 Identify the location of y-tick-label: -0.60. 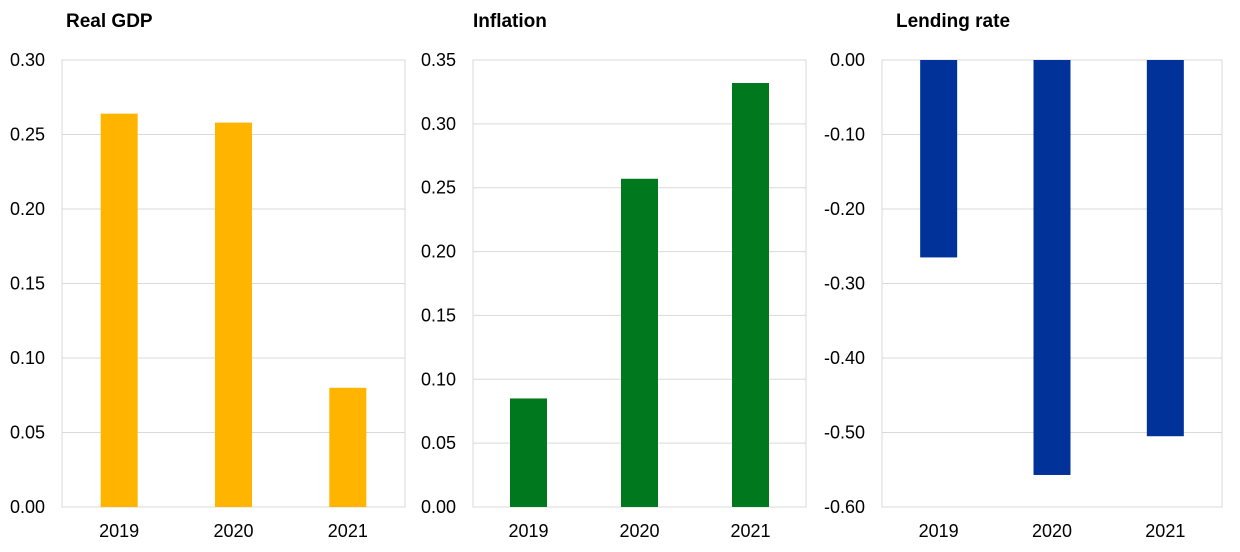
(844, 507).